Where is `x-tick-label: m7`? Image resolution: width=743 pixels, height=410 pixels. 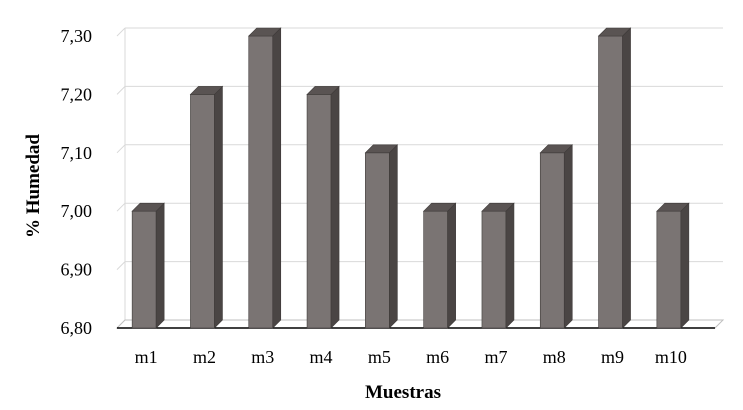 x-tick-label: m7 is located at coordinates (495, 357).